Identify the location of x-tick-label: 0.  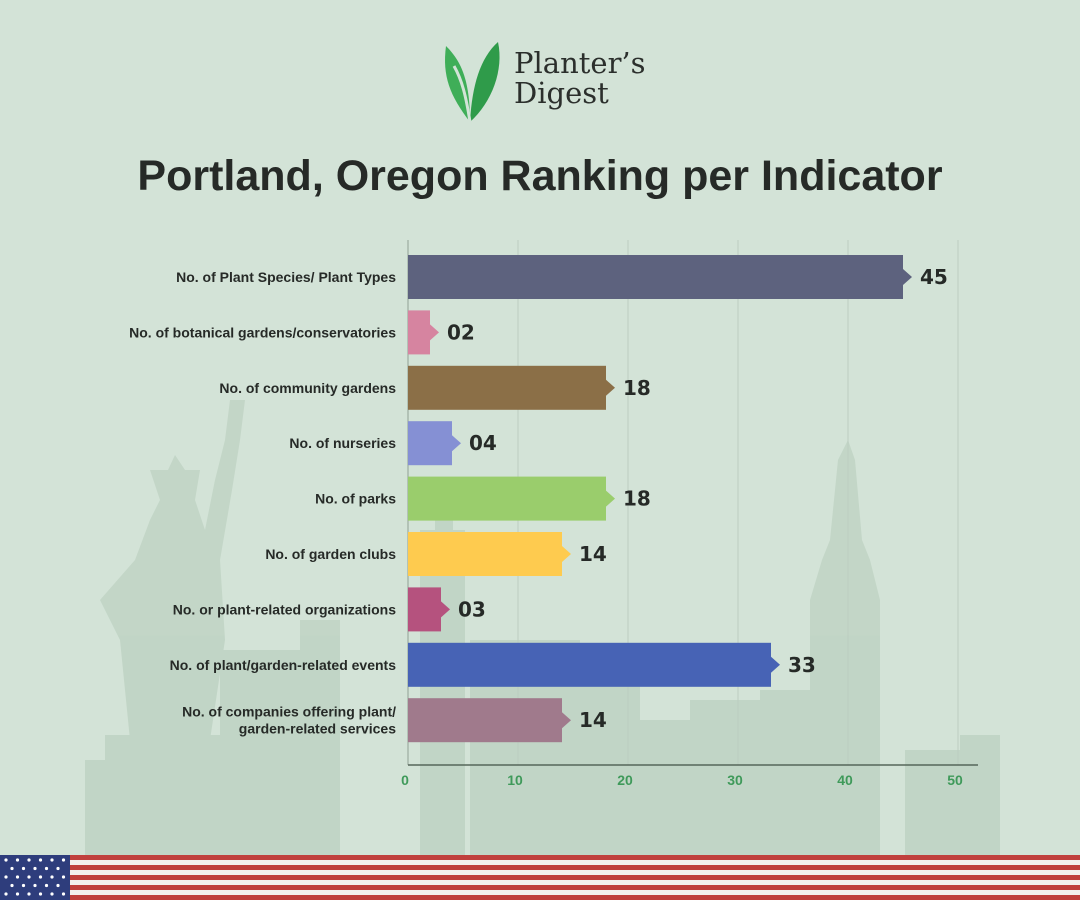
(405, 780).